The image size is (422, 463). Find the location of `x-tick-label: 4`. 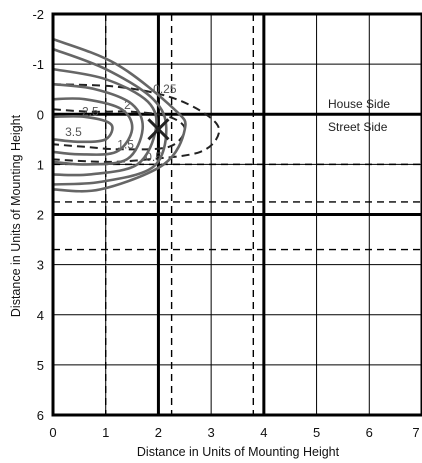

x-tick-label: 4 is located at coordinates (263, 432).